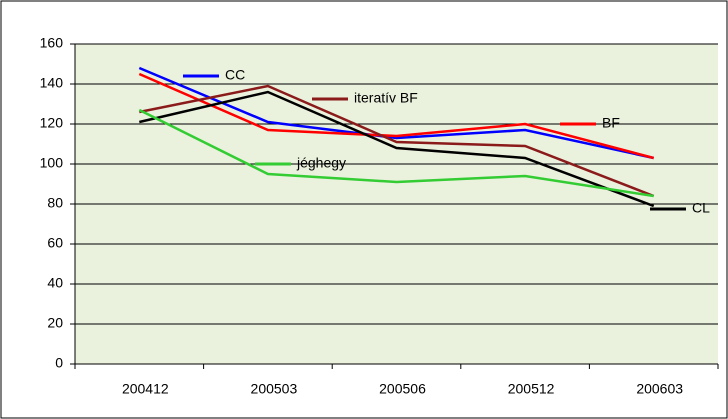  Describe the element at coordinates (59, 363) in the screenshot. I see `y-tick-label: 0` at that location.